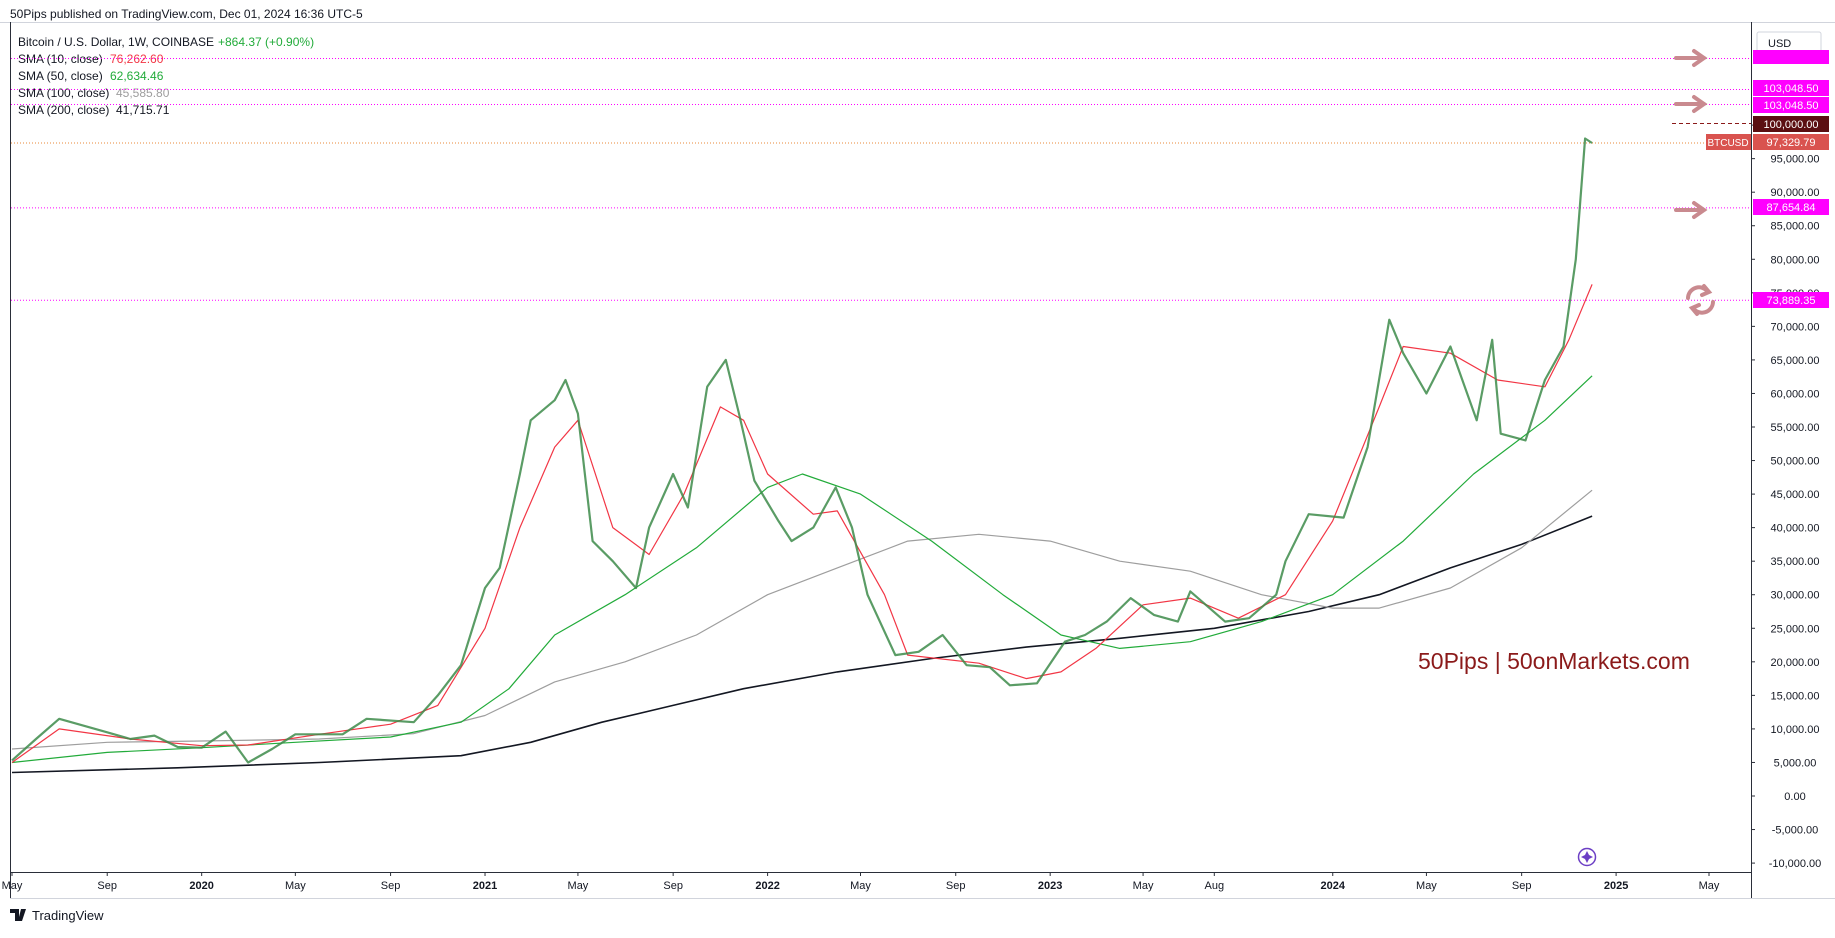 The height and width of the screenshot is (938, 1835). I want to click on x-tick-label: 2022, so click(767, 886).